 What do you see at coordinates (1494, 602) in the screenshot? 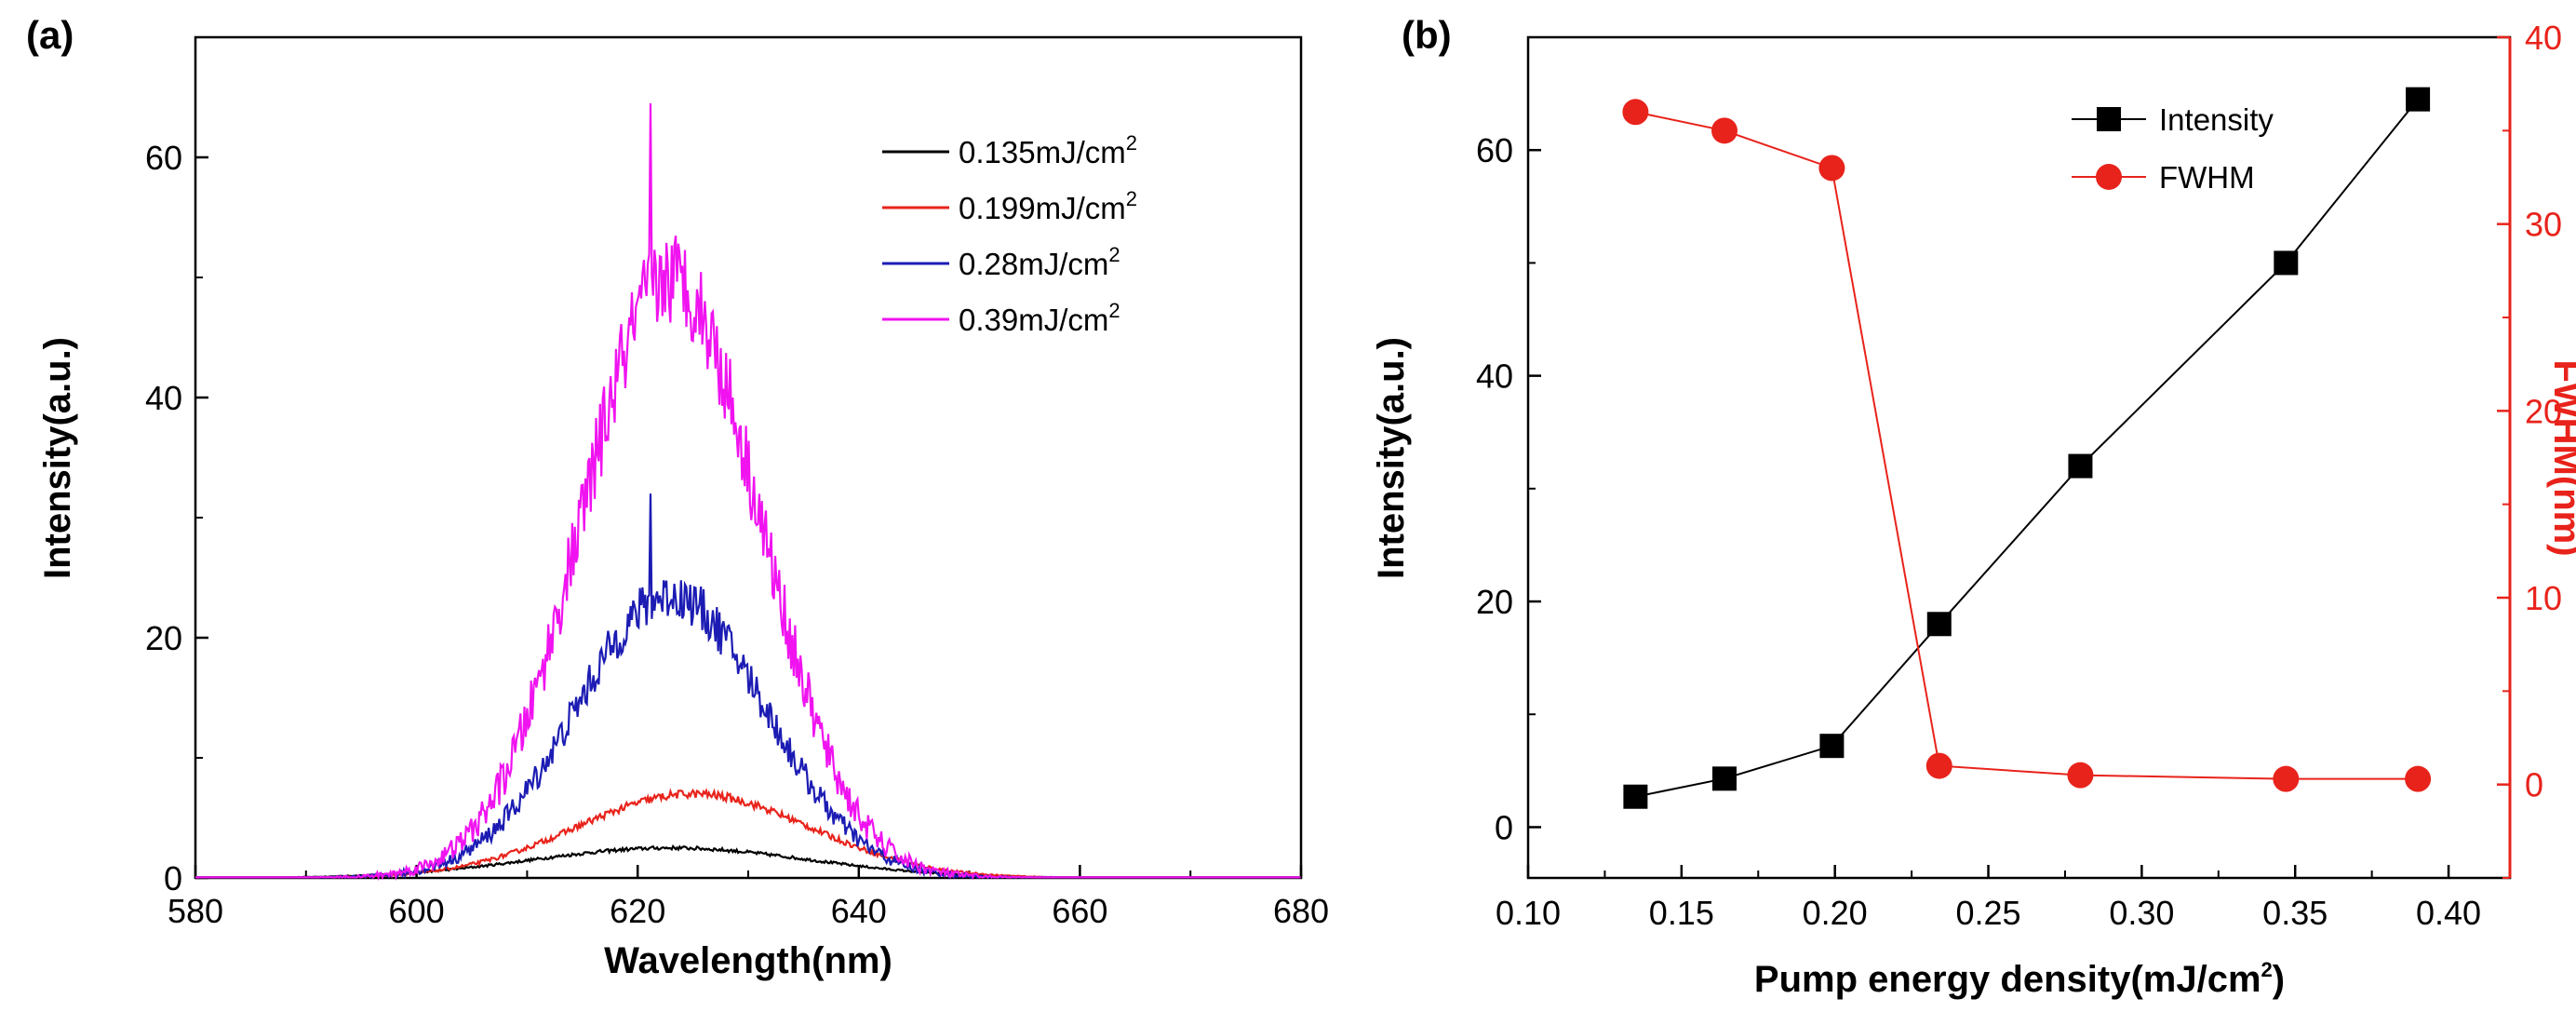
I see `panel-b-y-tick-label: 20` at bounding box center [1494, 602].